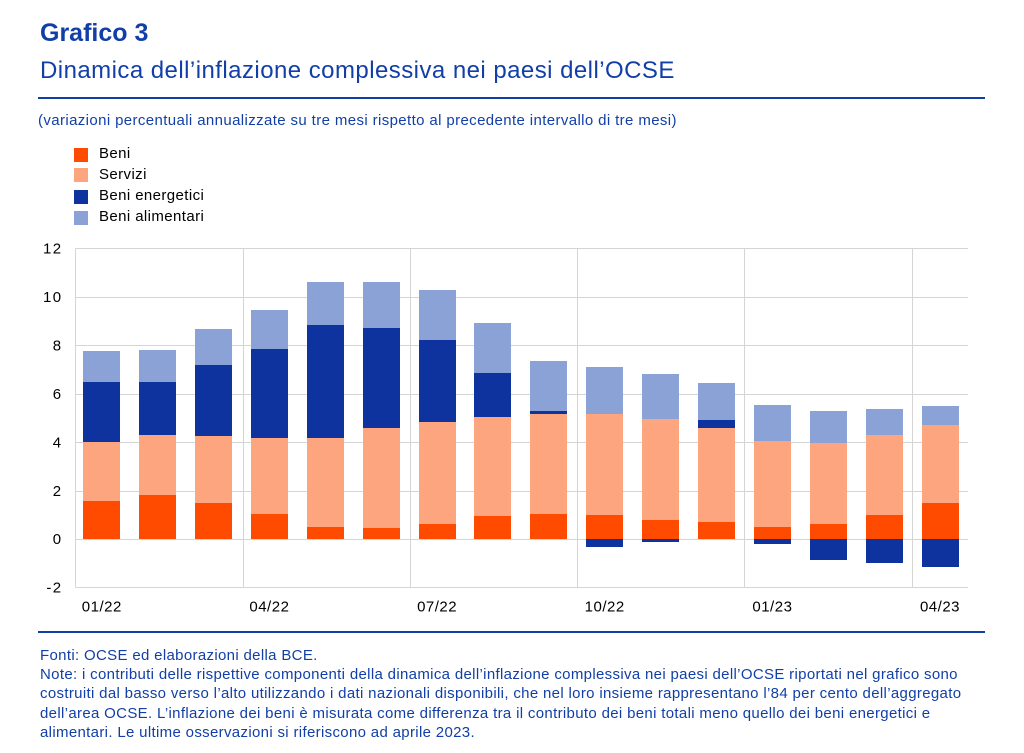 This screenshot has height=753, width=1024. I want to click on svg-text: -2, so click(54, 588).